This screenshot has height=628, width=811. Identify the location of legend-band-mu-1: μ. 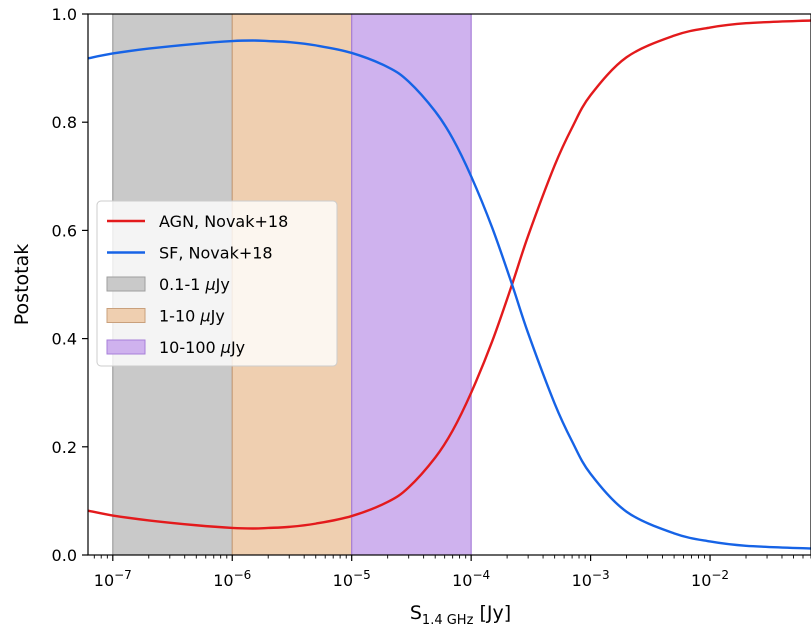
(204, 316).